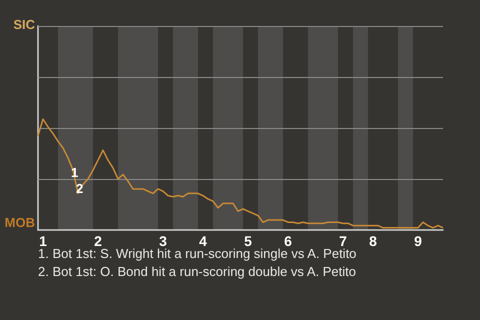  I want to click on x-tick-label: 1, so click(43, 241).